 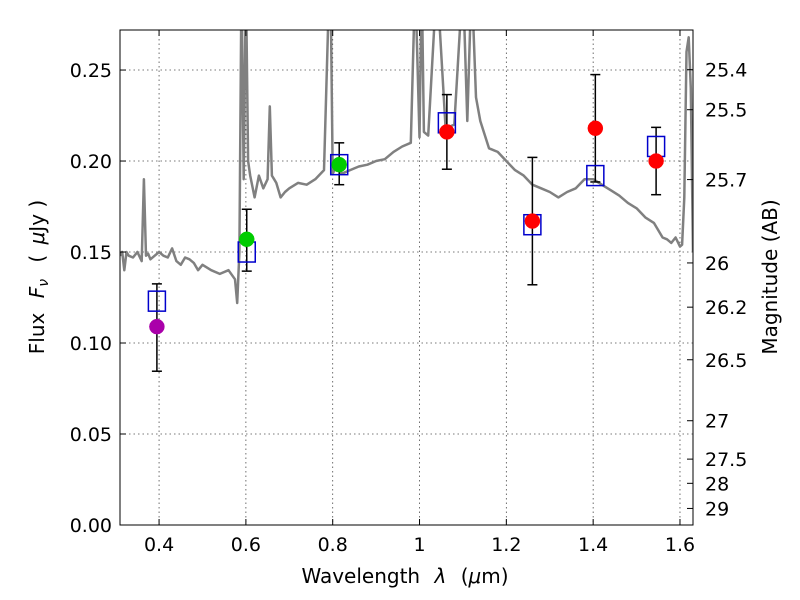 I want to click on magnitude-tick-label: 29, so click(x=717, y=509).